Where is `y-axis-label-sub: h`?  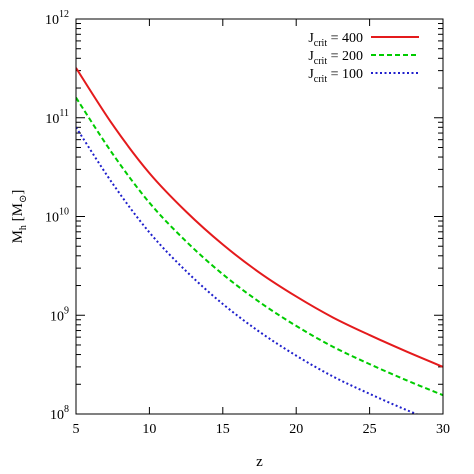
y-axis-label-sub: h is located at coordinates (23, 227).